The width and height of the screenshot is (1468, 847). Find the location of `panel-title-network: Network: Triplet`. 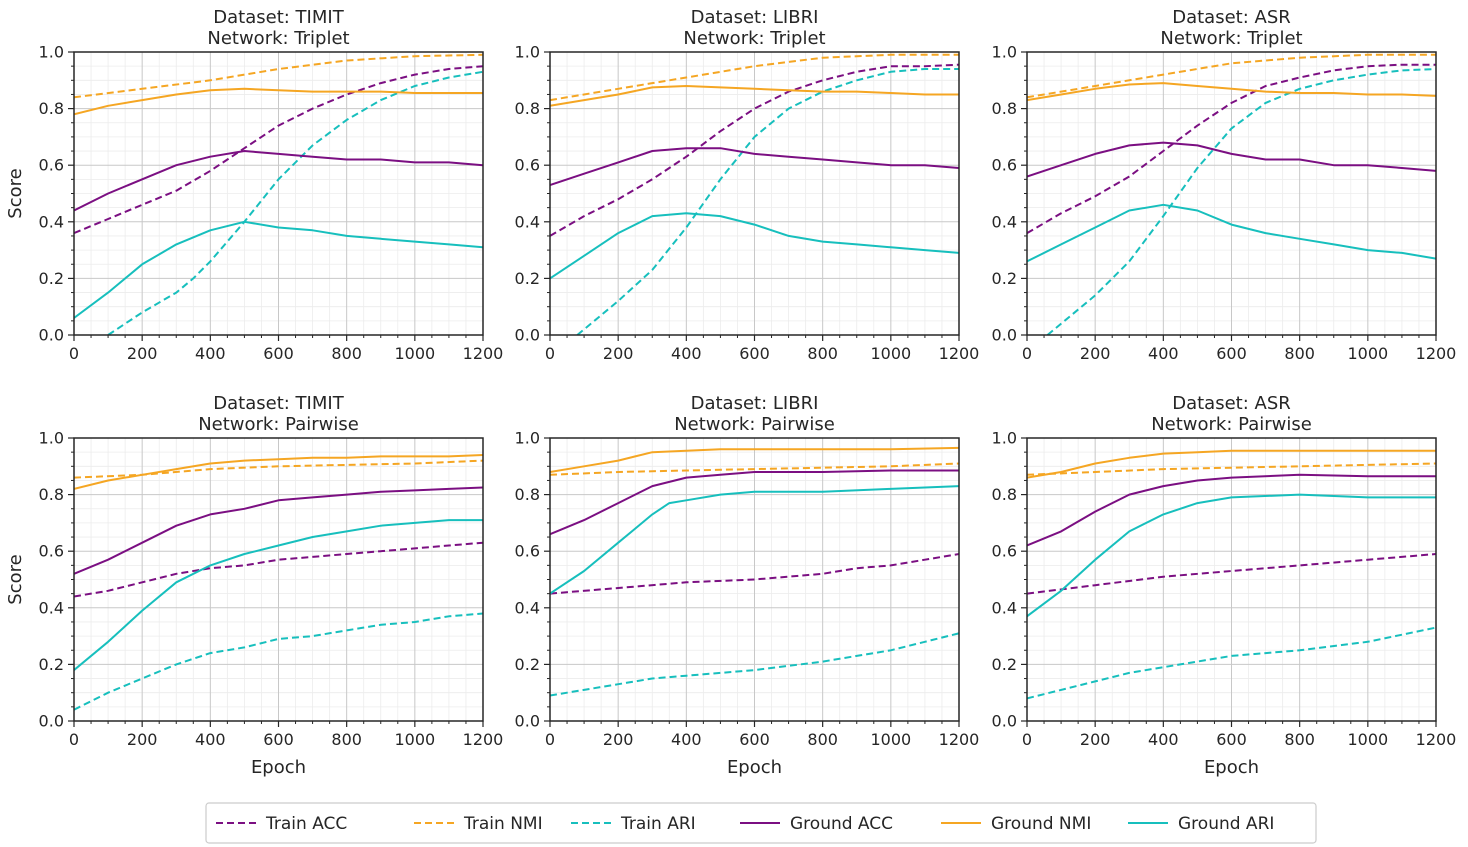

panel-title-network: Network: Triplet is located at coordinates (1231, 38).